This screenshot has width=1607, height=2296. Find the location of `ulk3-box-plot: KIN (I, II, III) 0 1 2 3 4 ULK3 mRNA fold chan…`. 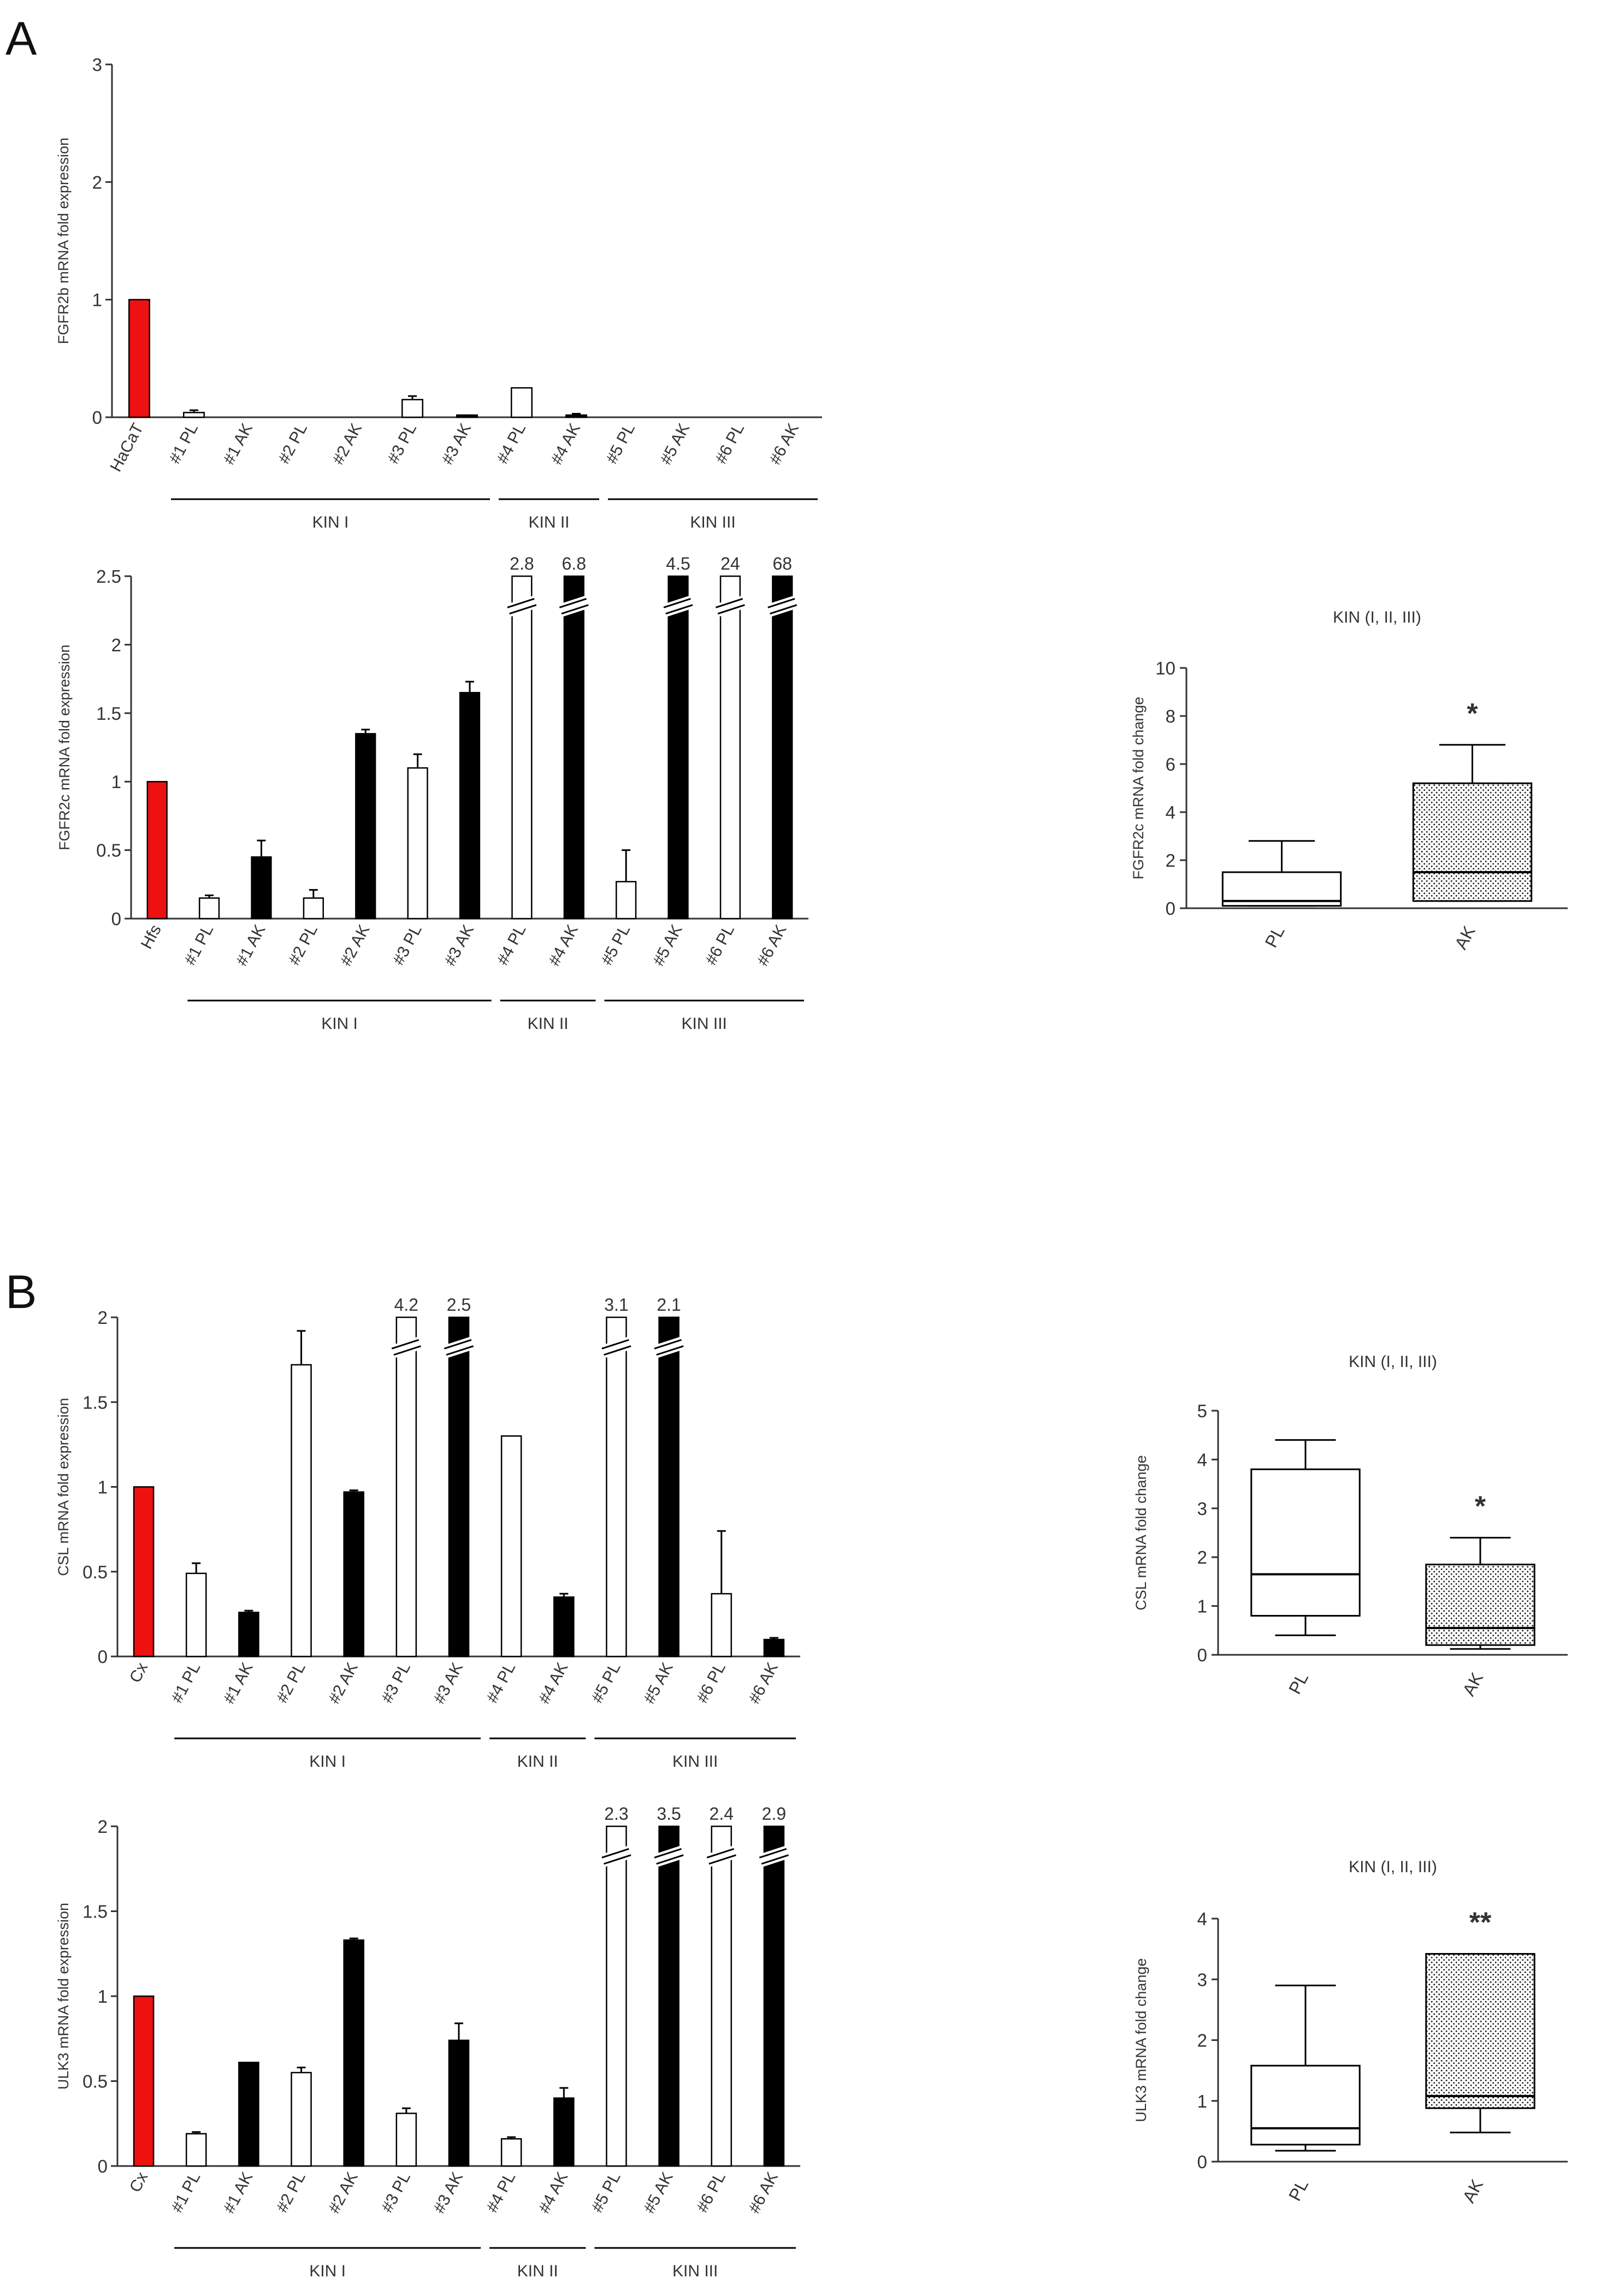

ulk3-box-plot: KIN (I, II, III) 0 1 2 3 4 ULK3 mRNA fold chan… is located at coordinates (1350, 2032).